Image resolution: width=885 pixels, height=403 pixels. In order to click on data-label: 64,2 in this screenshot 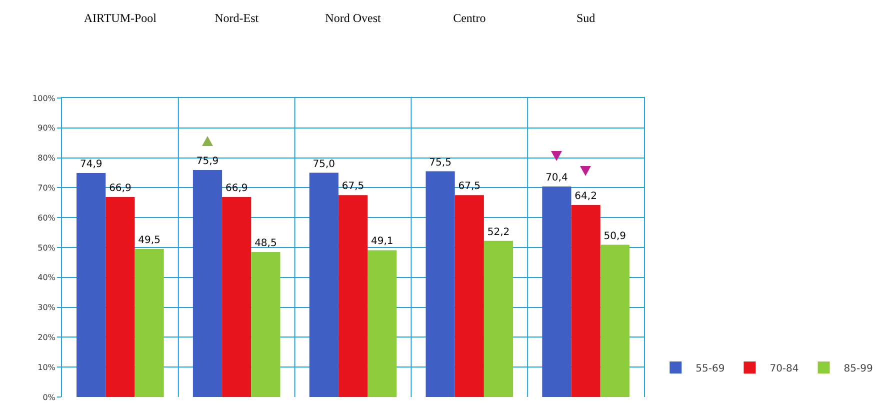, I will do `click(585, 196)`.